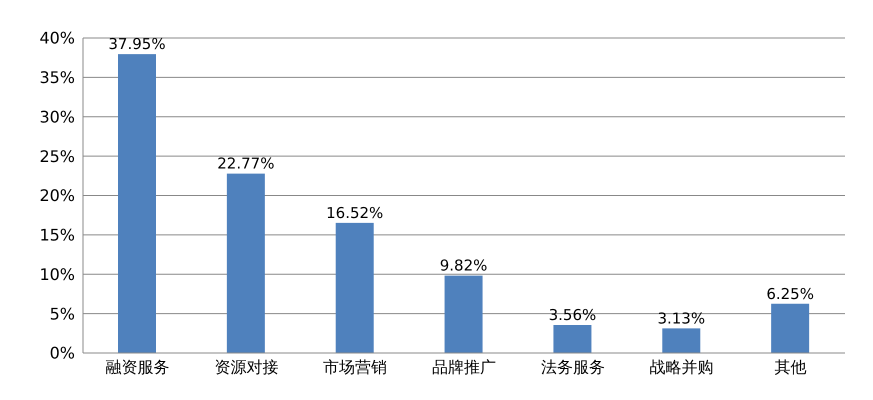 The image size is (873, 400). What do you see at coordinates (681, 318) in the screenshot?
I see `data-label: 3.13%` at bounding box center [681, 318].